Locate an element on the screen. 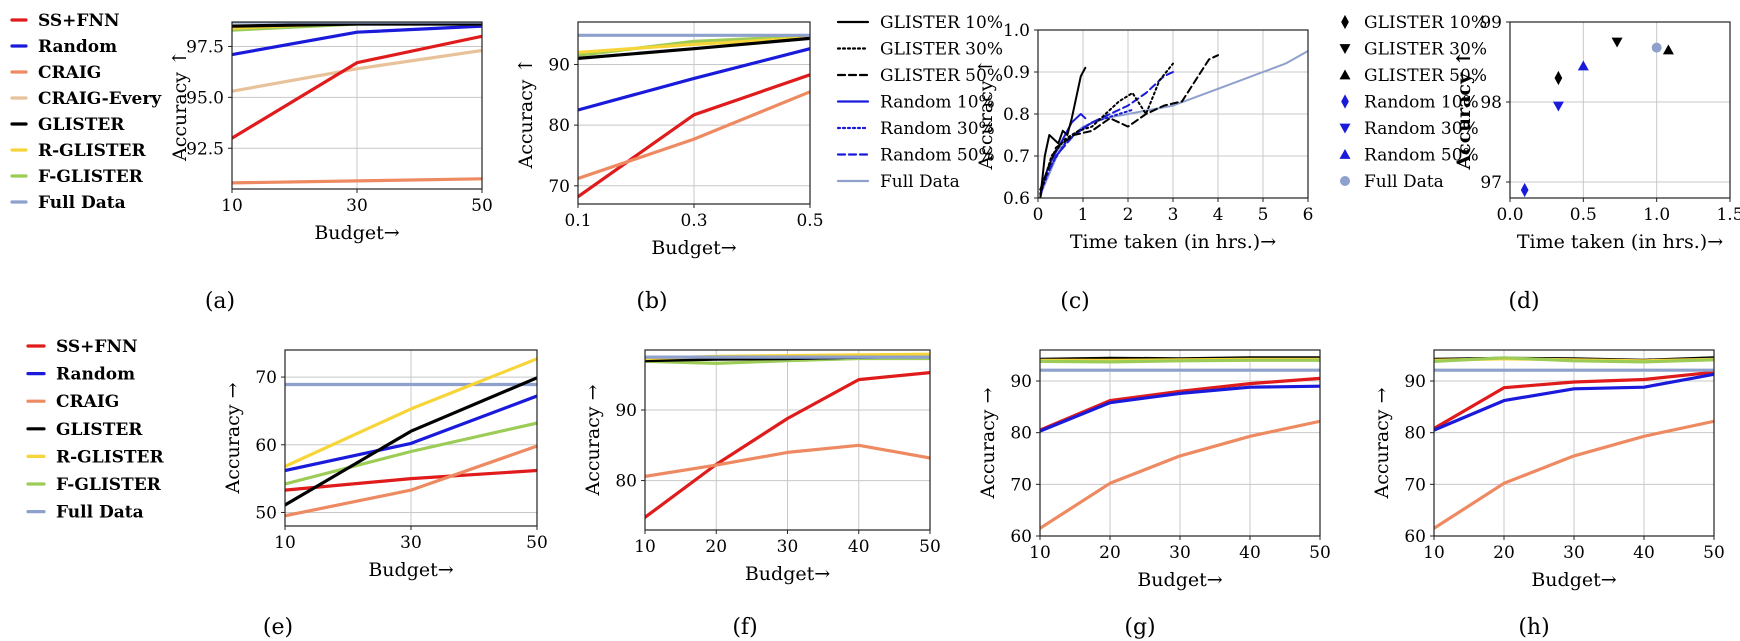 The width and height of the screenshot is (1740, 641). legend-entry-random-30: Random 30% is located at coordinates (1409, 129).